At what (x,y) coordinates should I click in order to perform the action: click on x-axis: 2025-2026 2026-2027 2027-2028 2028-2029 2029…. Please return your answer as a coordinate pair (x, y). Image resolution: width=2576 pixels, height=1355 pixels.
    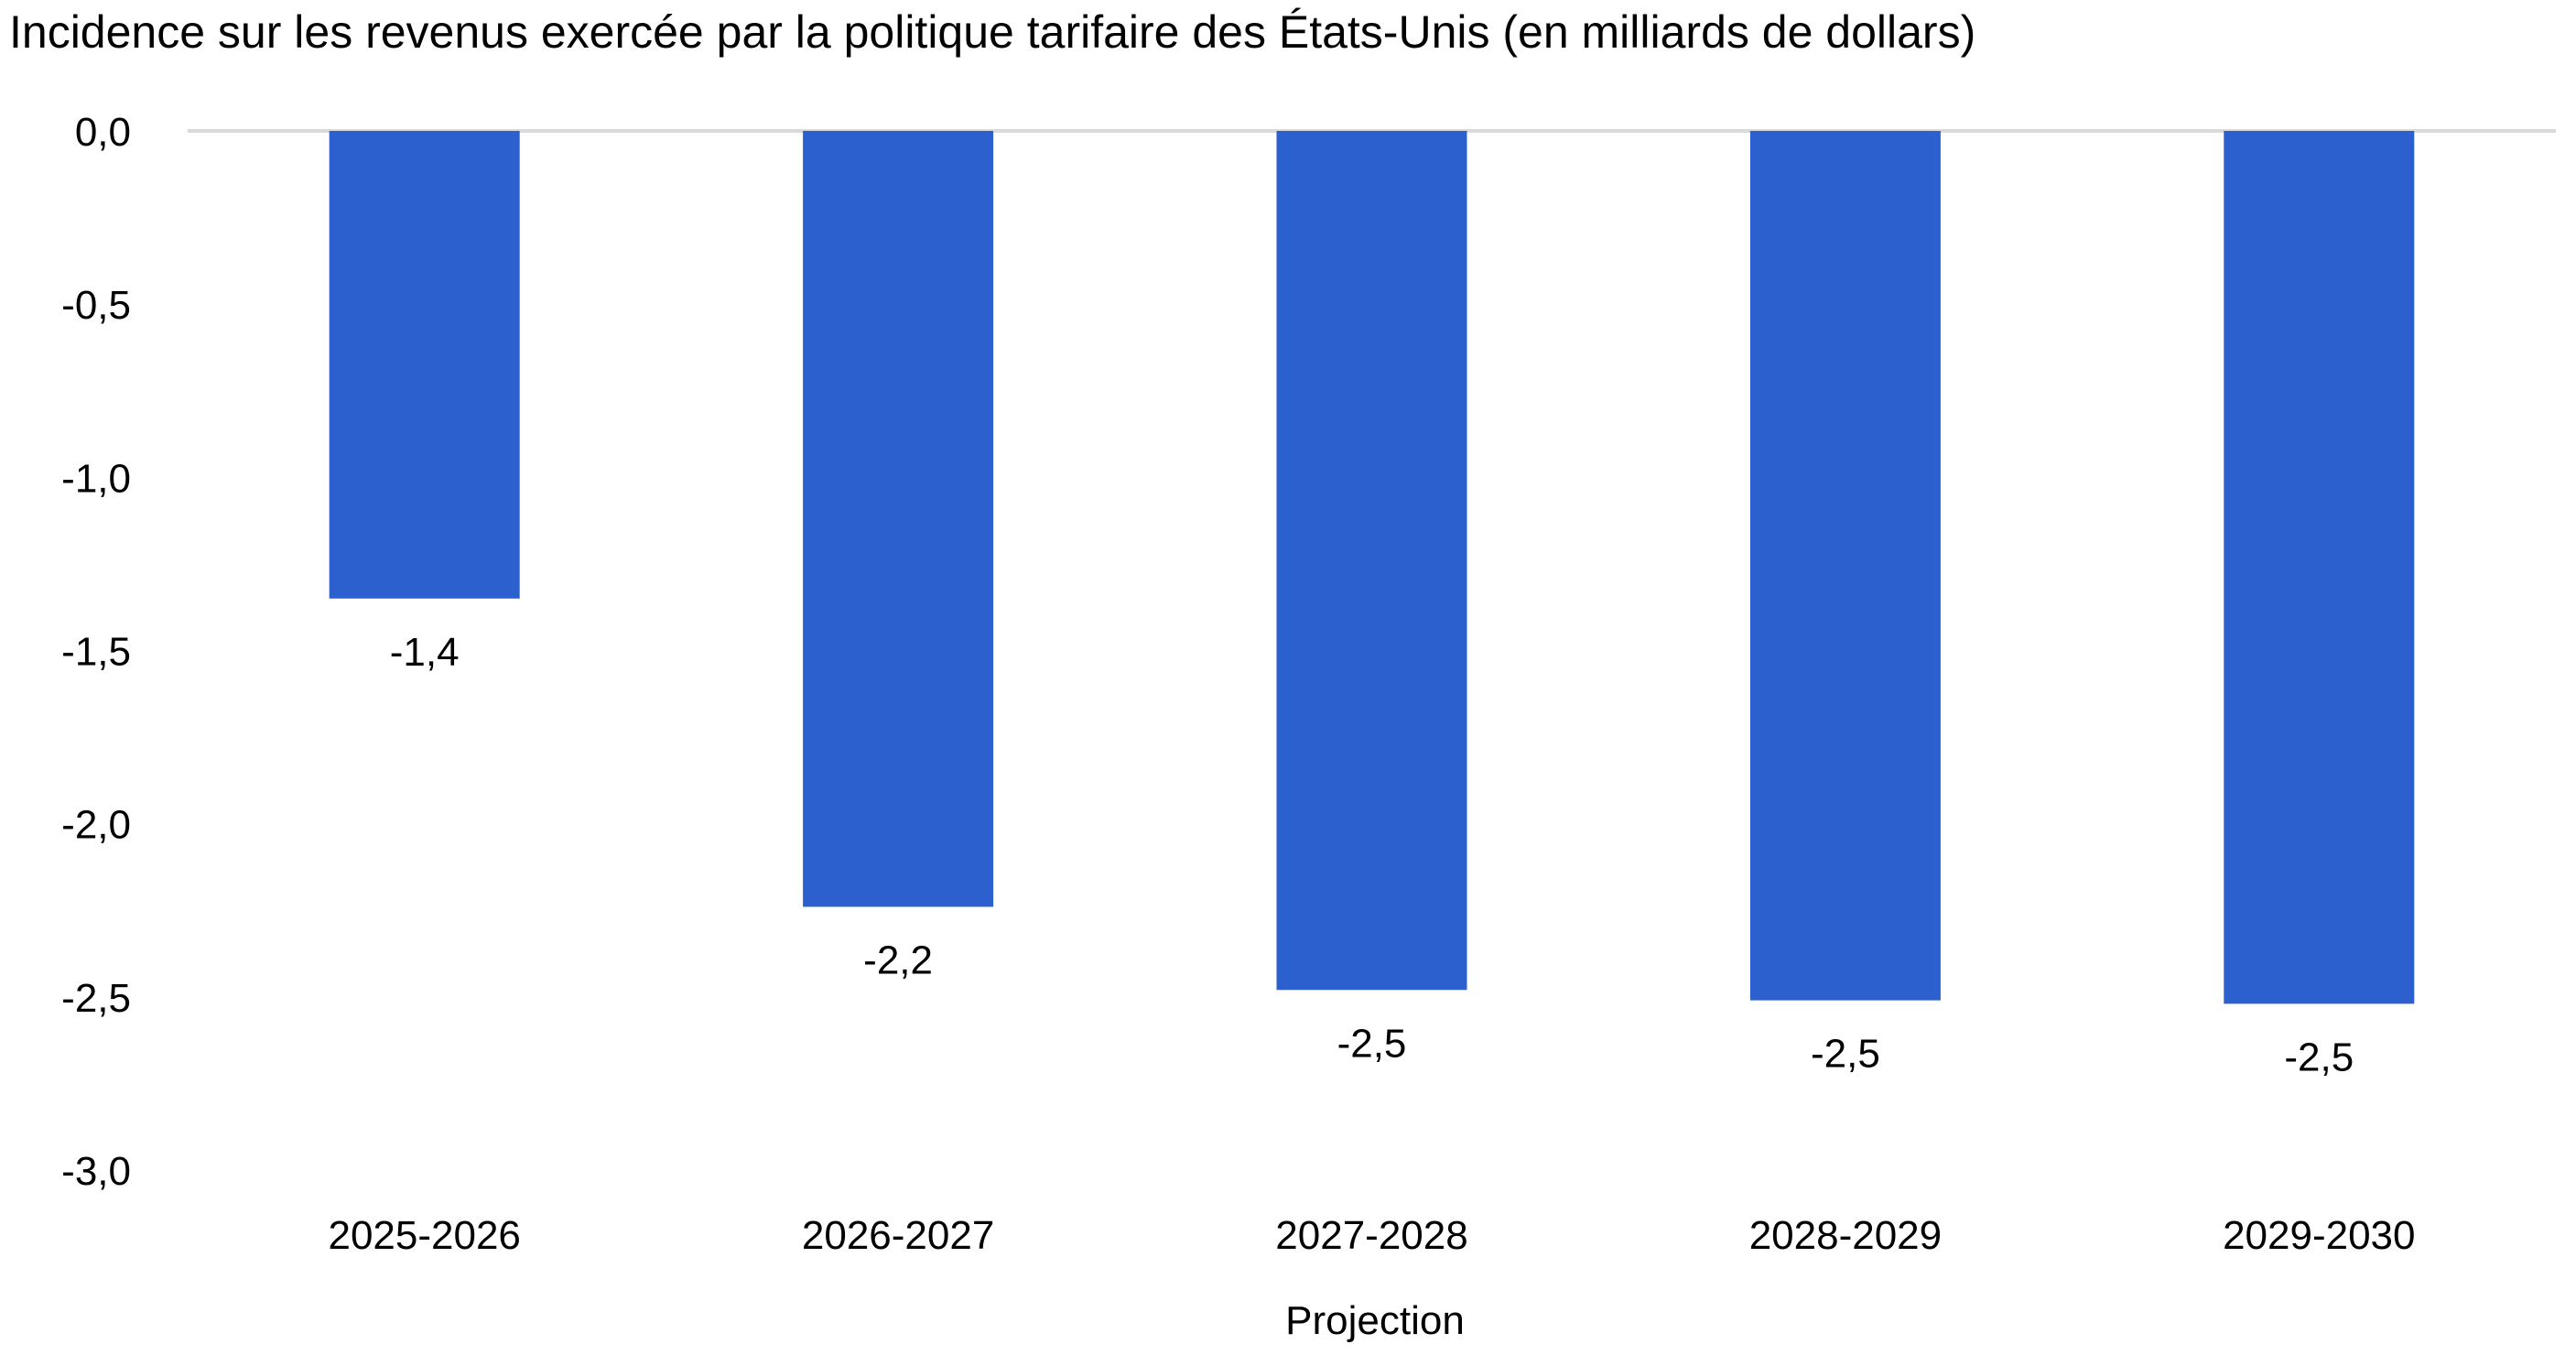
    Looking at the image, I should click on (1371, 1236).